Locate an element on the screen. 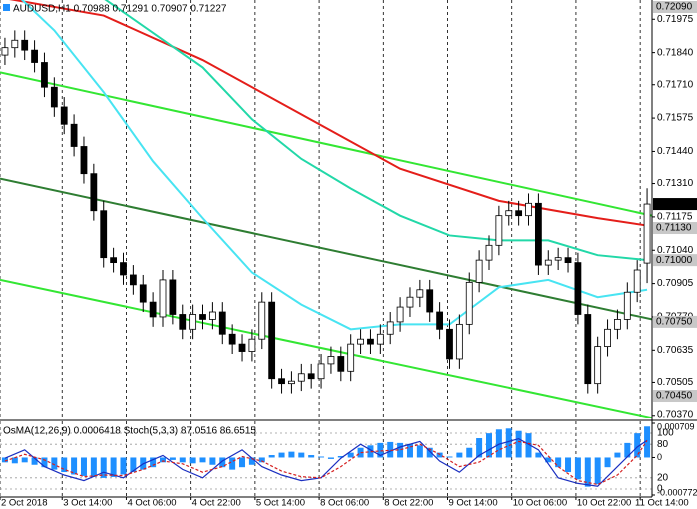 The image size is (697, 509). stoch-tick-label: 100 is located at coordinates (665, 433).